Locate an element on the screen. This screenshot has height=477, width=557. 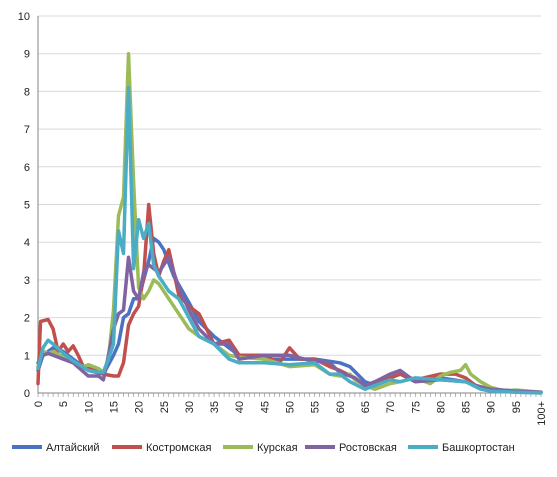
legend-label: Башкортостан is located at coordinates (478, 448).